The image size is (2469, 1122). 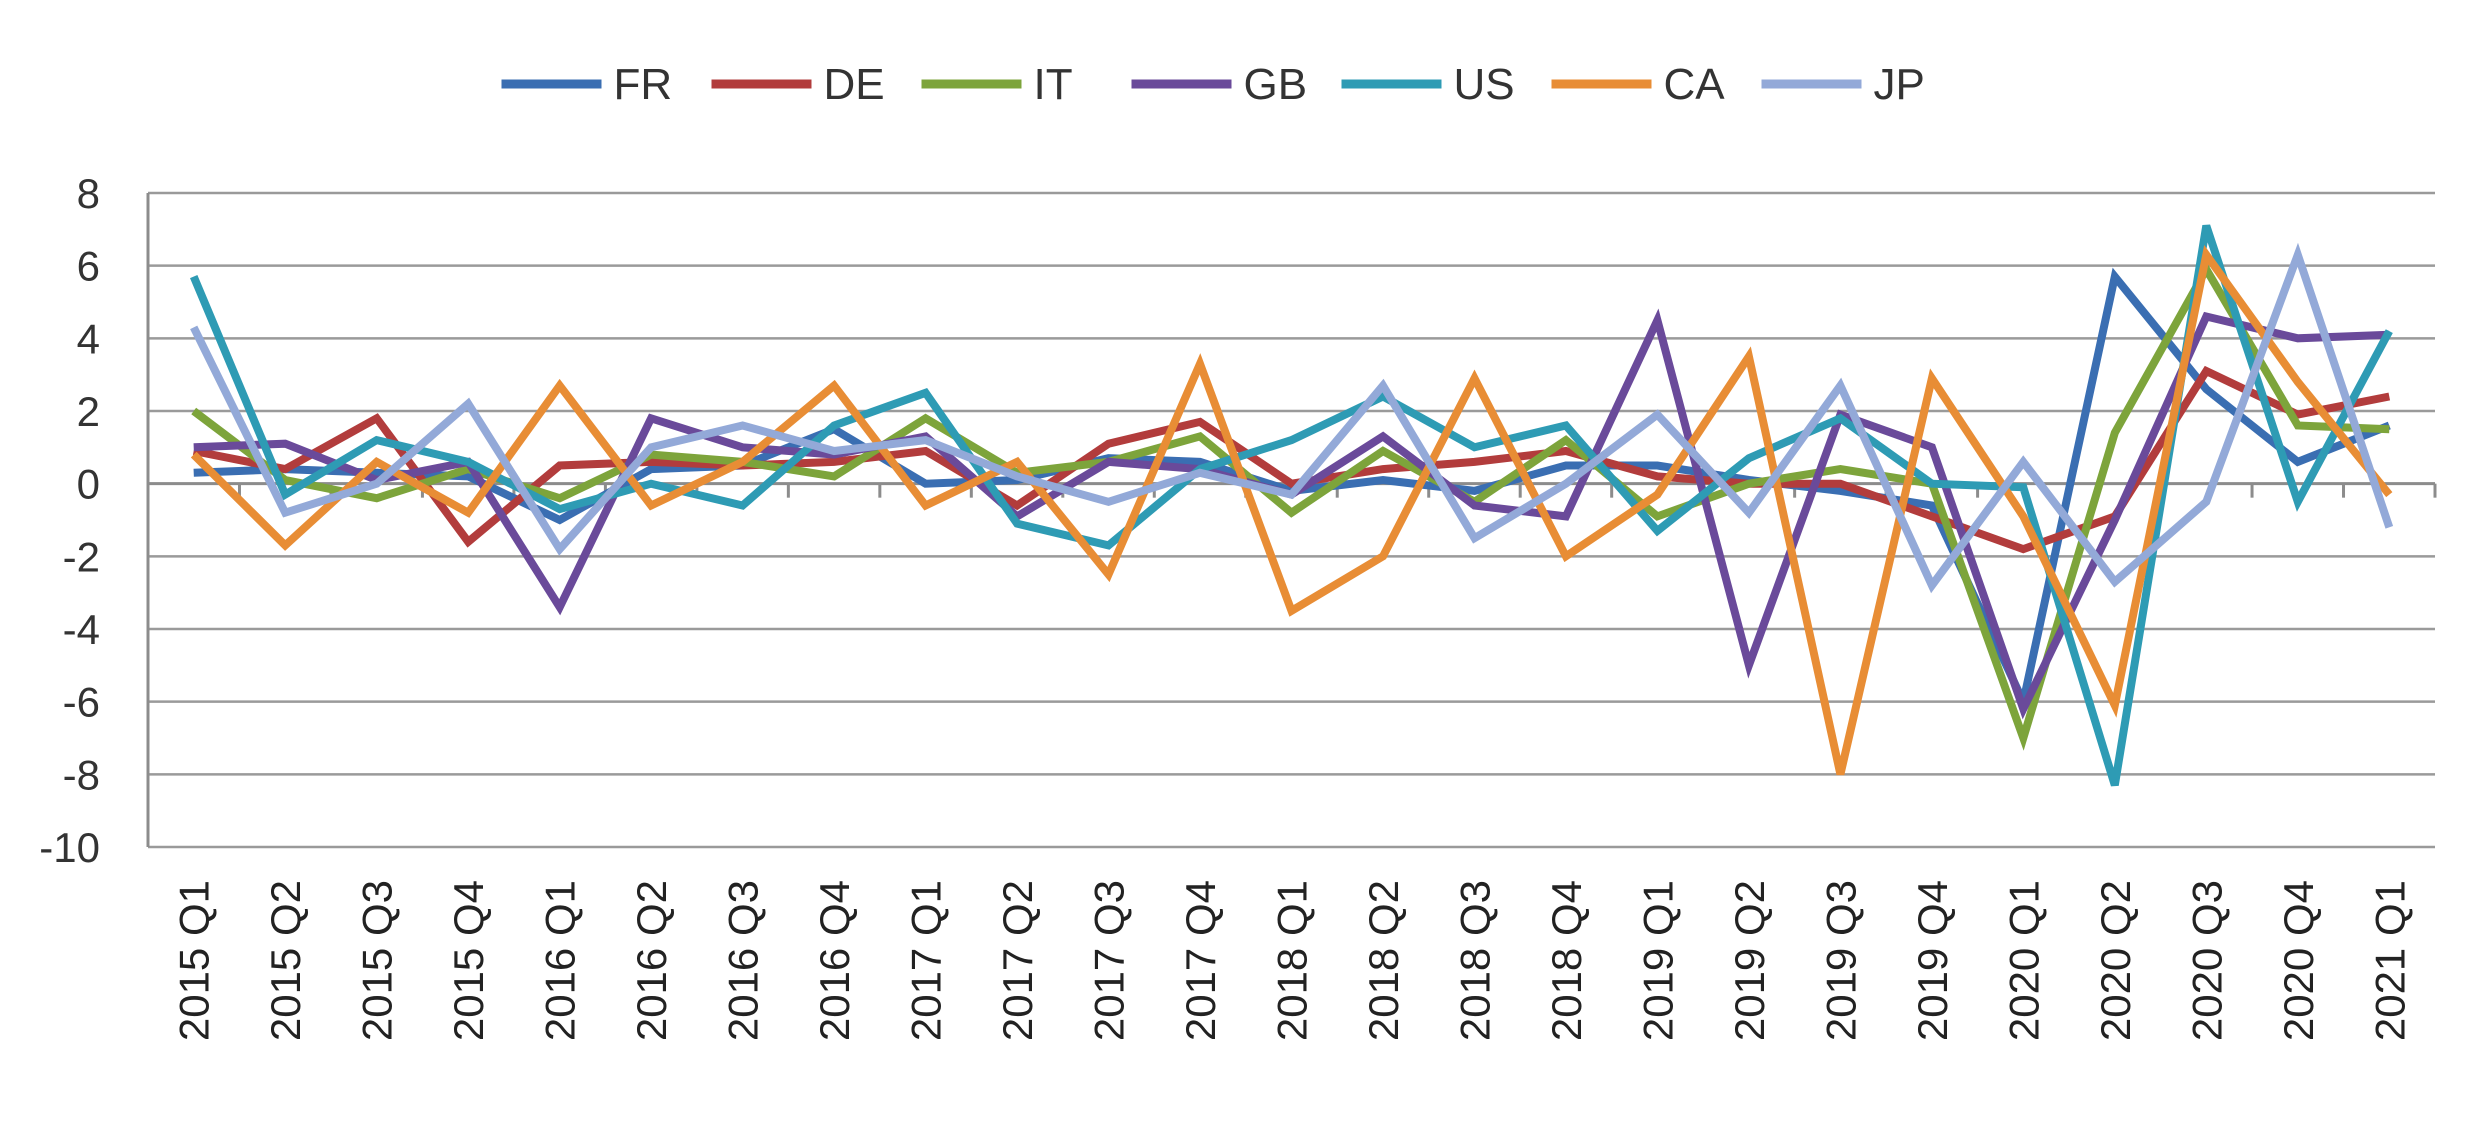 What do you see at coordinates (834, 960) in the screenshot?
I see `x-tick-label: 2016 Q4` at bounding box center [834, 960].